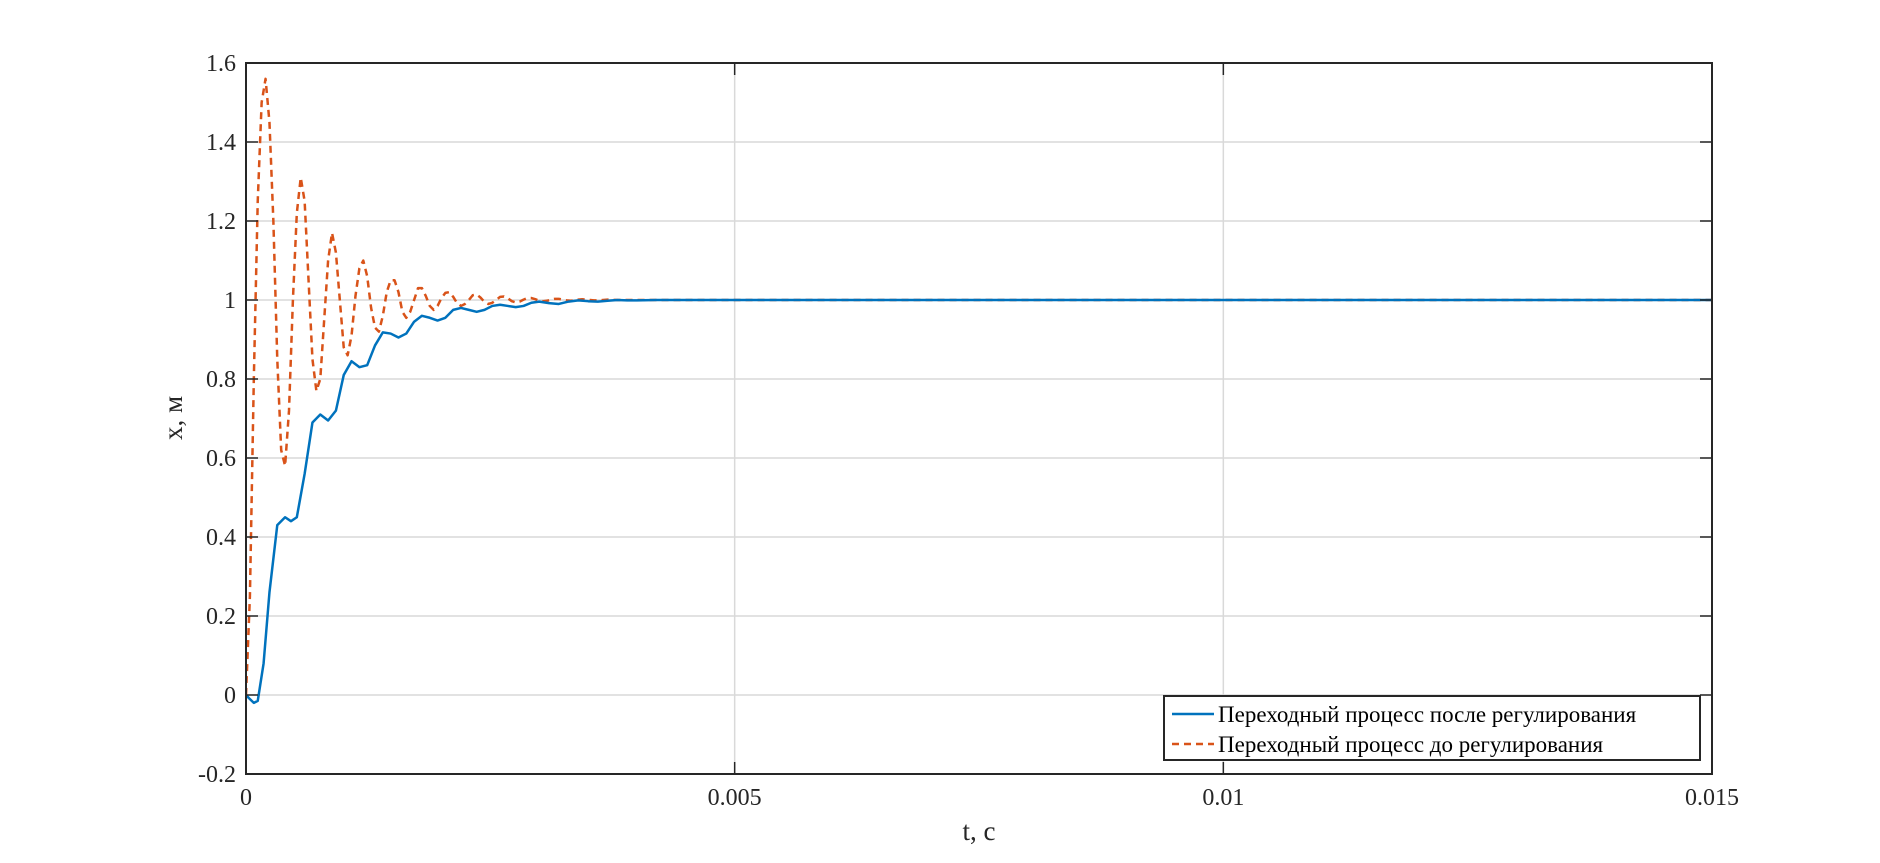 The height and width of the screenshot is (863, 1880). What do you see at coordinates (230, 696) in the screenshot?
I see `y-tick-label: 0` at bounding box center [230, 696].